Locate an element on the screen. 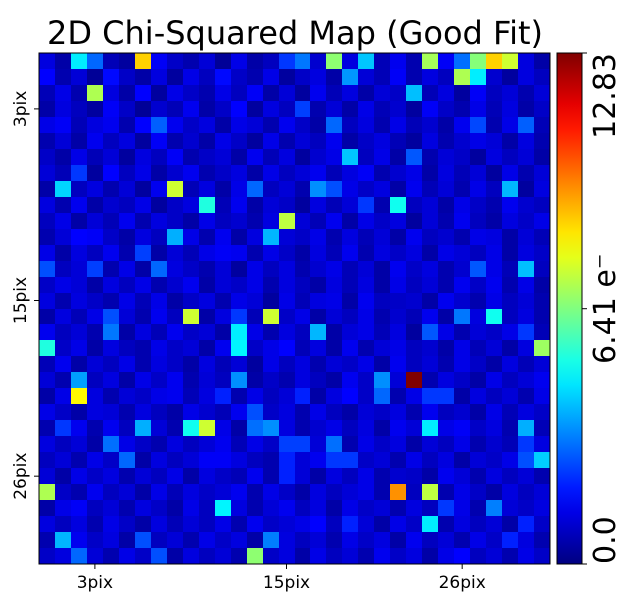 Image resolution: width=629 pixels, height=603 pixels. x-tick-label: 26pix is located at coordinates (462, 583).